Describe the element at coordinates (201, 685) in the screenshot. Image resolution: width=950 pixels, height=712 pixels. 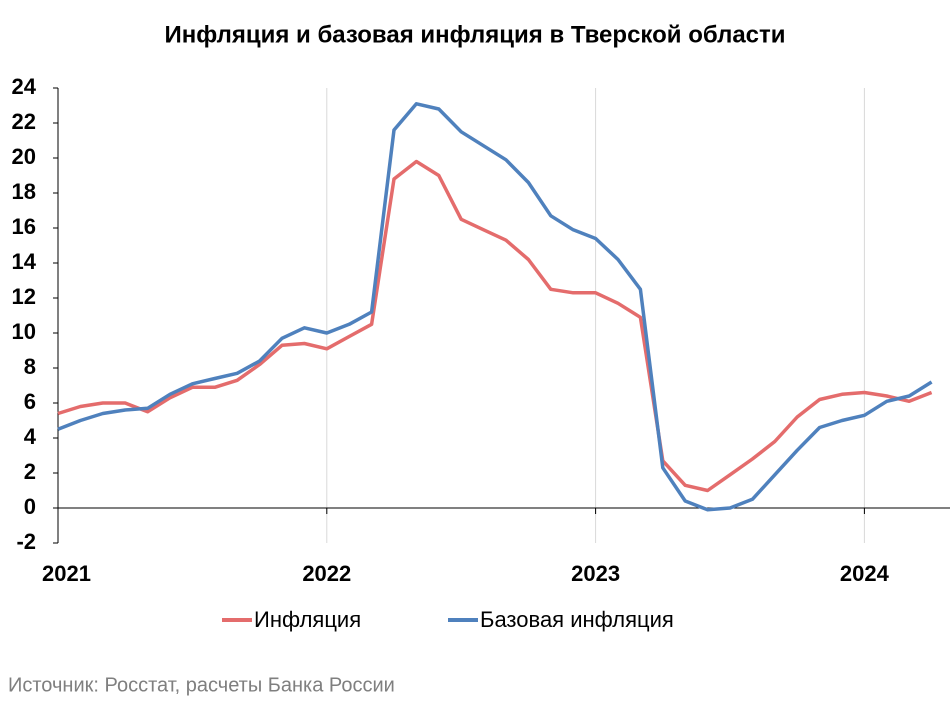
I see `source: Источник: Росстат, расчеты Банка России` at that location.